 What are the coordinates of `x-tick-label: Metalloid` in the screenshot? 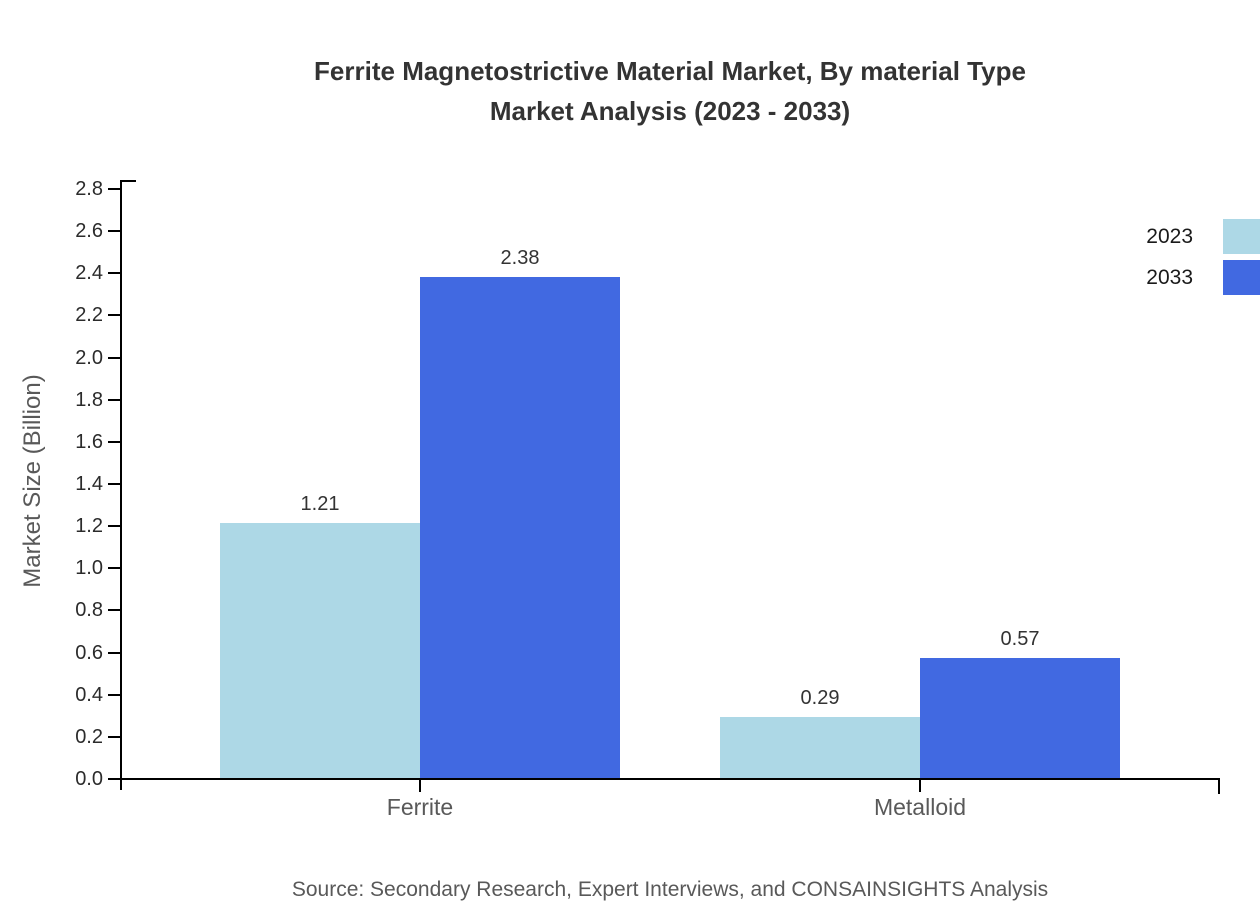 It's located at (920, 807).